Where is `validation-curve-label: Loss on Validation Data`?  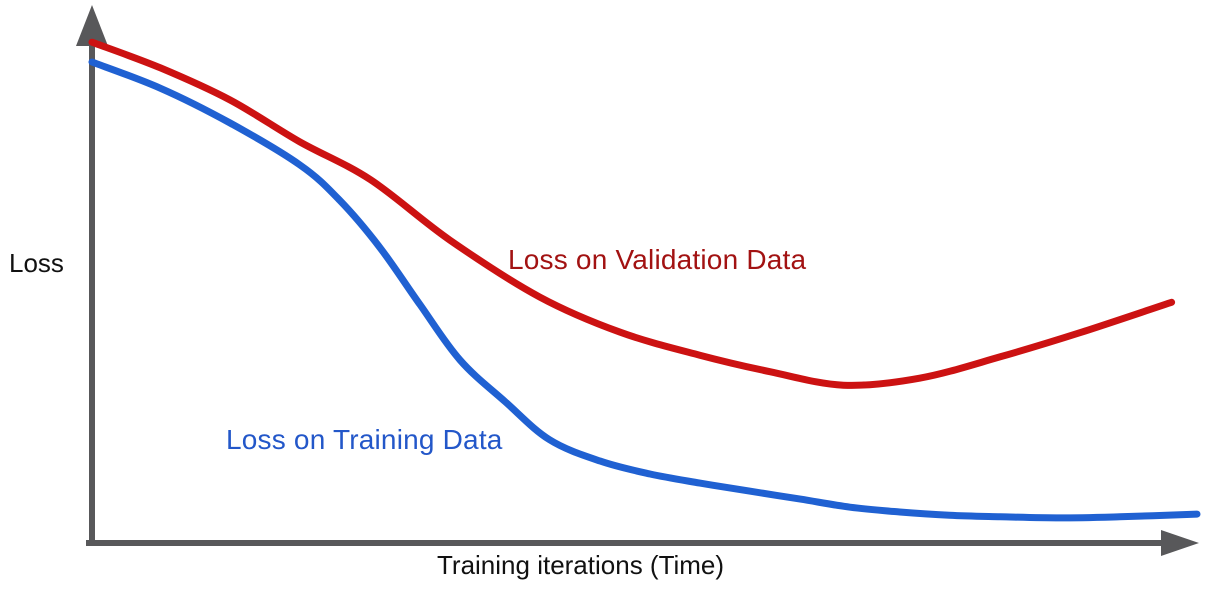 validation-curve-label: Loss on Validation Data is located at coordinates (657, 259).